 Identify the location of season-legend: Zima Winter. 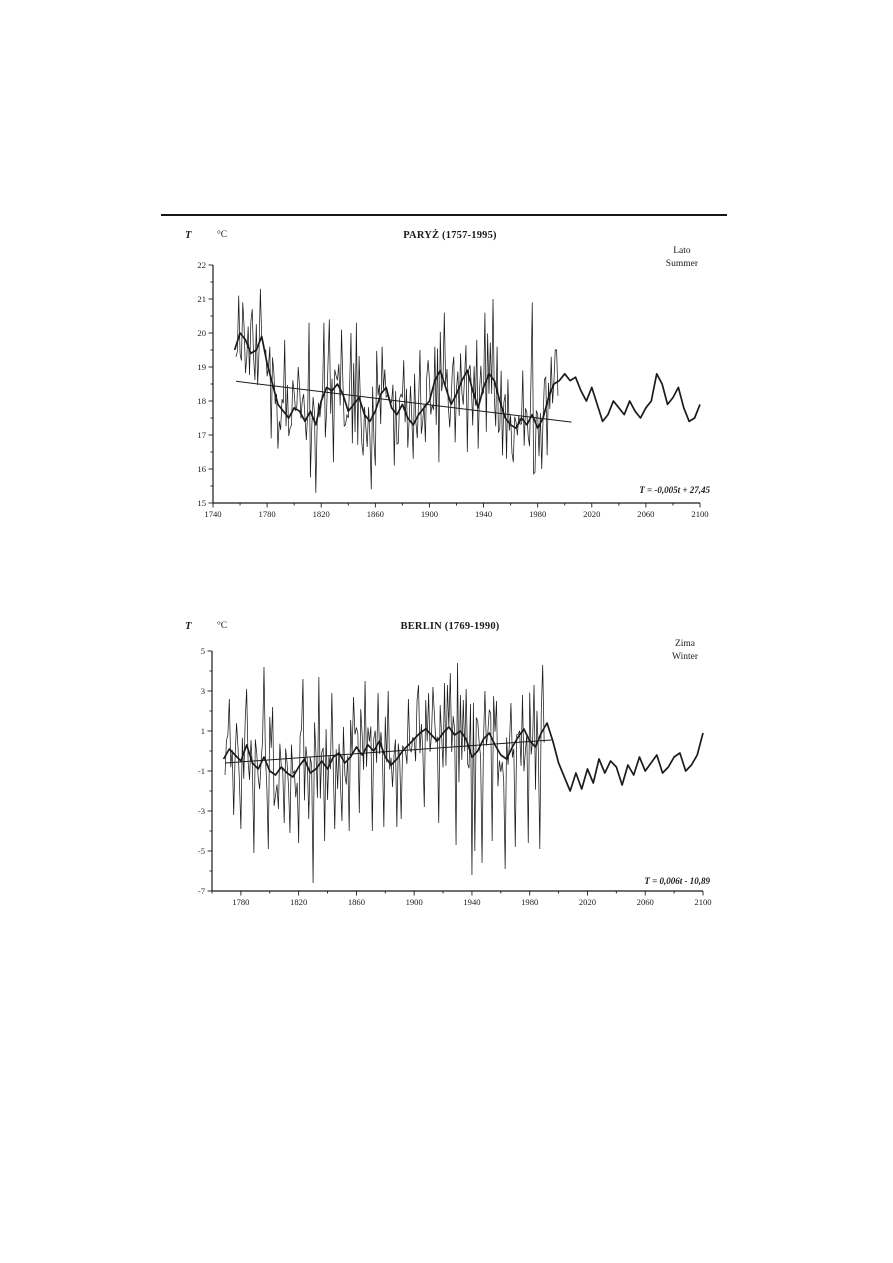
(685, 651).